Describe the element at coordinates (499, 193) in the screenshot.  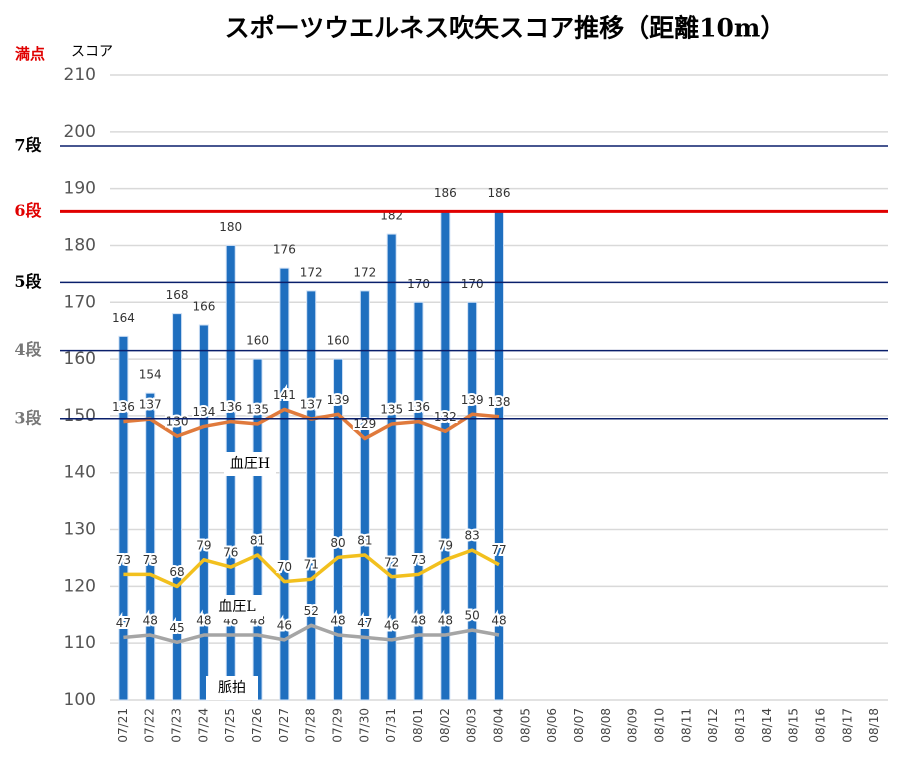
I see `data-label: 186` at that location.